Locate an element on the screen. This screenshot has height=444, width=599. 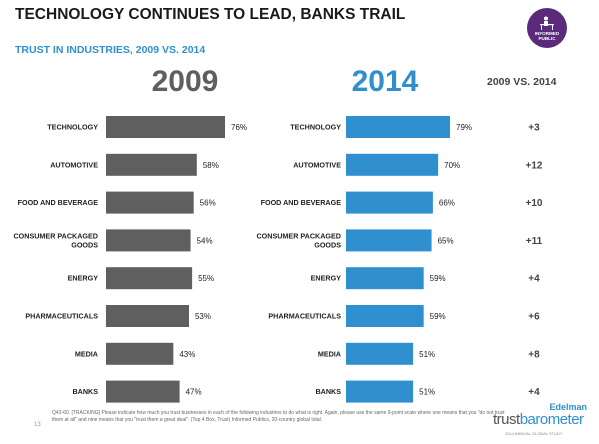
chart-2014-value-label-media: 51% is located at coordinates (427, 354).